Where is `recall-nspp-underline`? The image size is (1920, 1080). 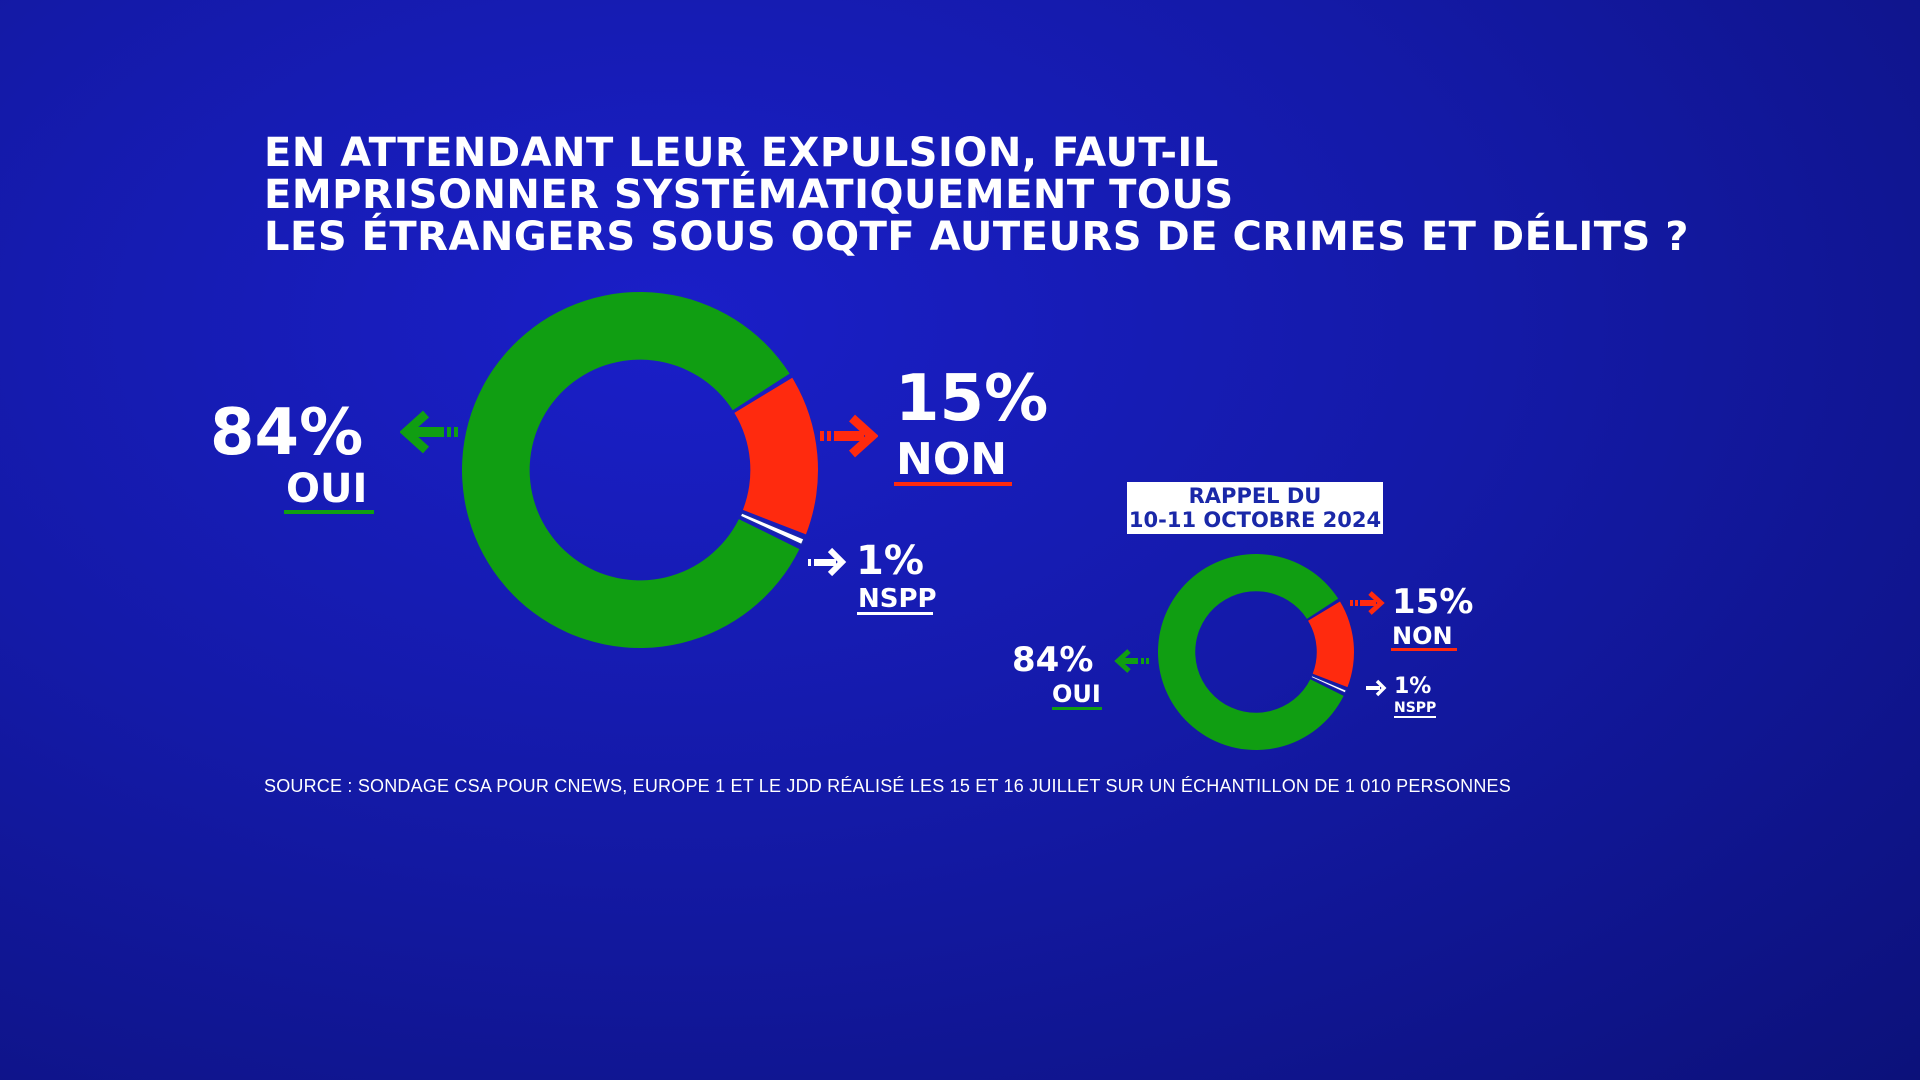
recall-nspp-underline is located at coordinates (1415, 717).